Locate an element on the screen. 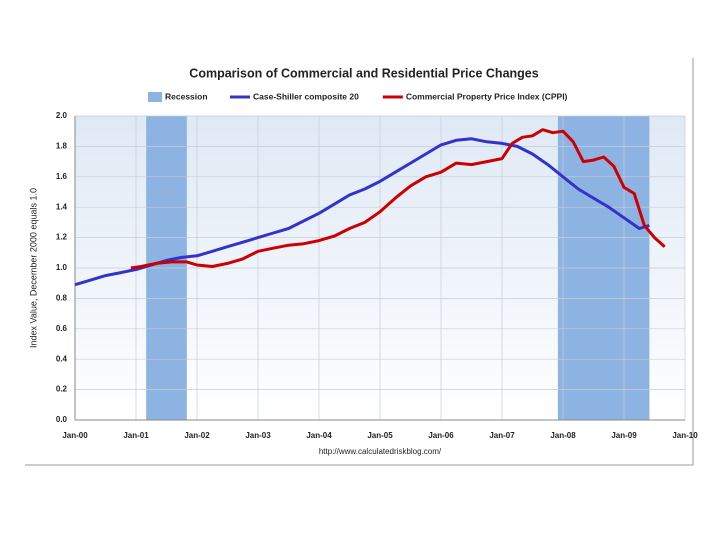 The image size is (720, 540). y-tick-label: 0.0 is located at coordinates (62, 419).